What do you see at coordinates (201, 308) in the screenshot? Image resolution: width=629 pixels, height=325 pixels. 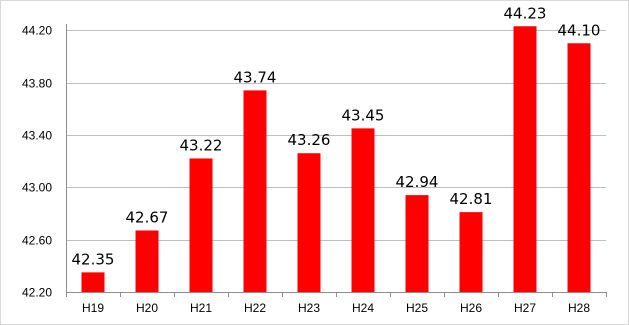 I see `x-tick-label: H21` at bounding box center [201, 308].